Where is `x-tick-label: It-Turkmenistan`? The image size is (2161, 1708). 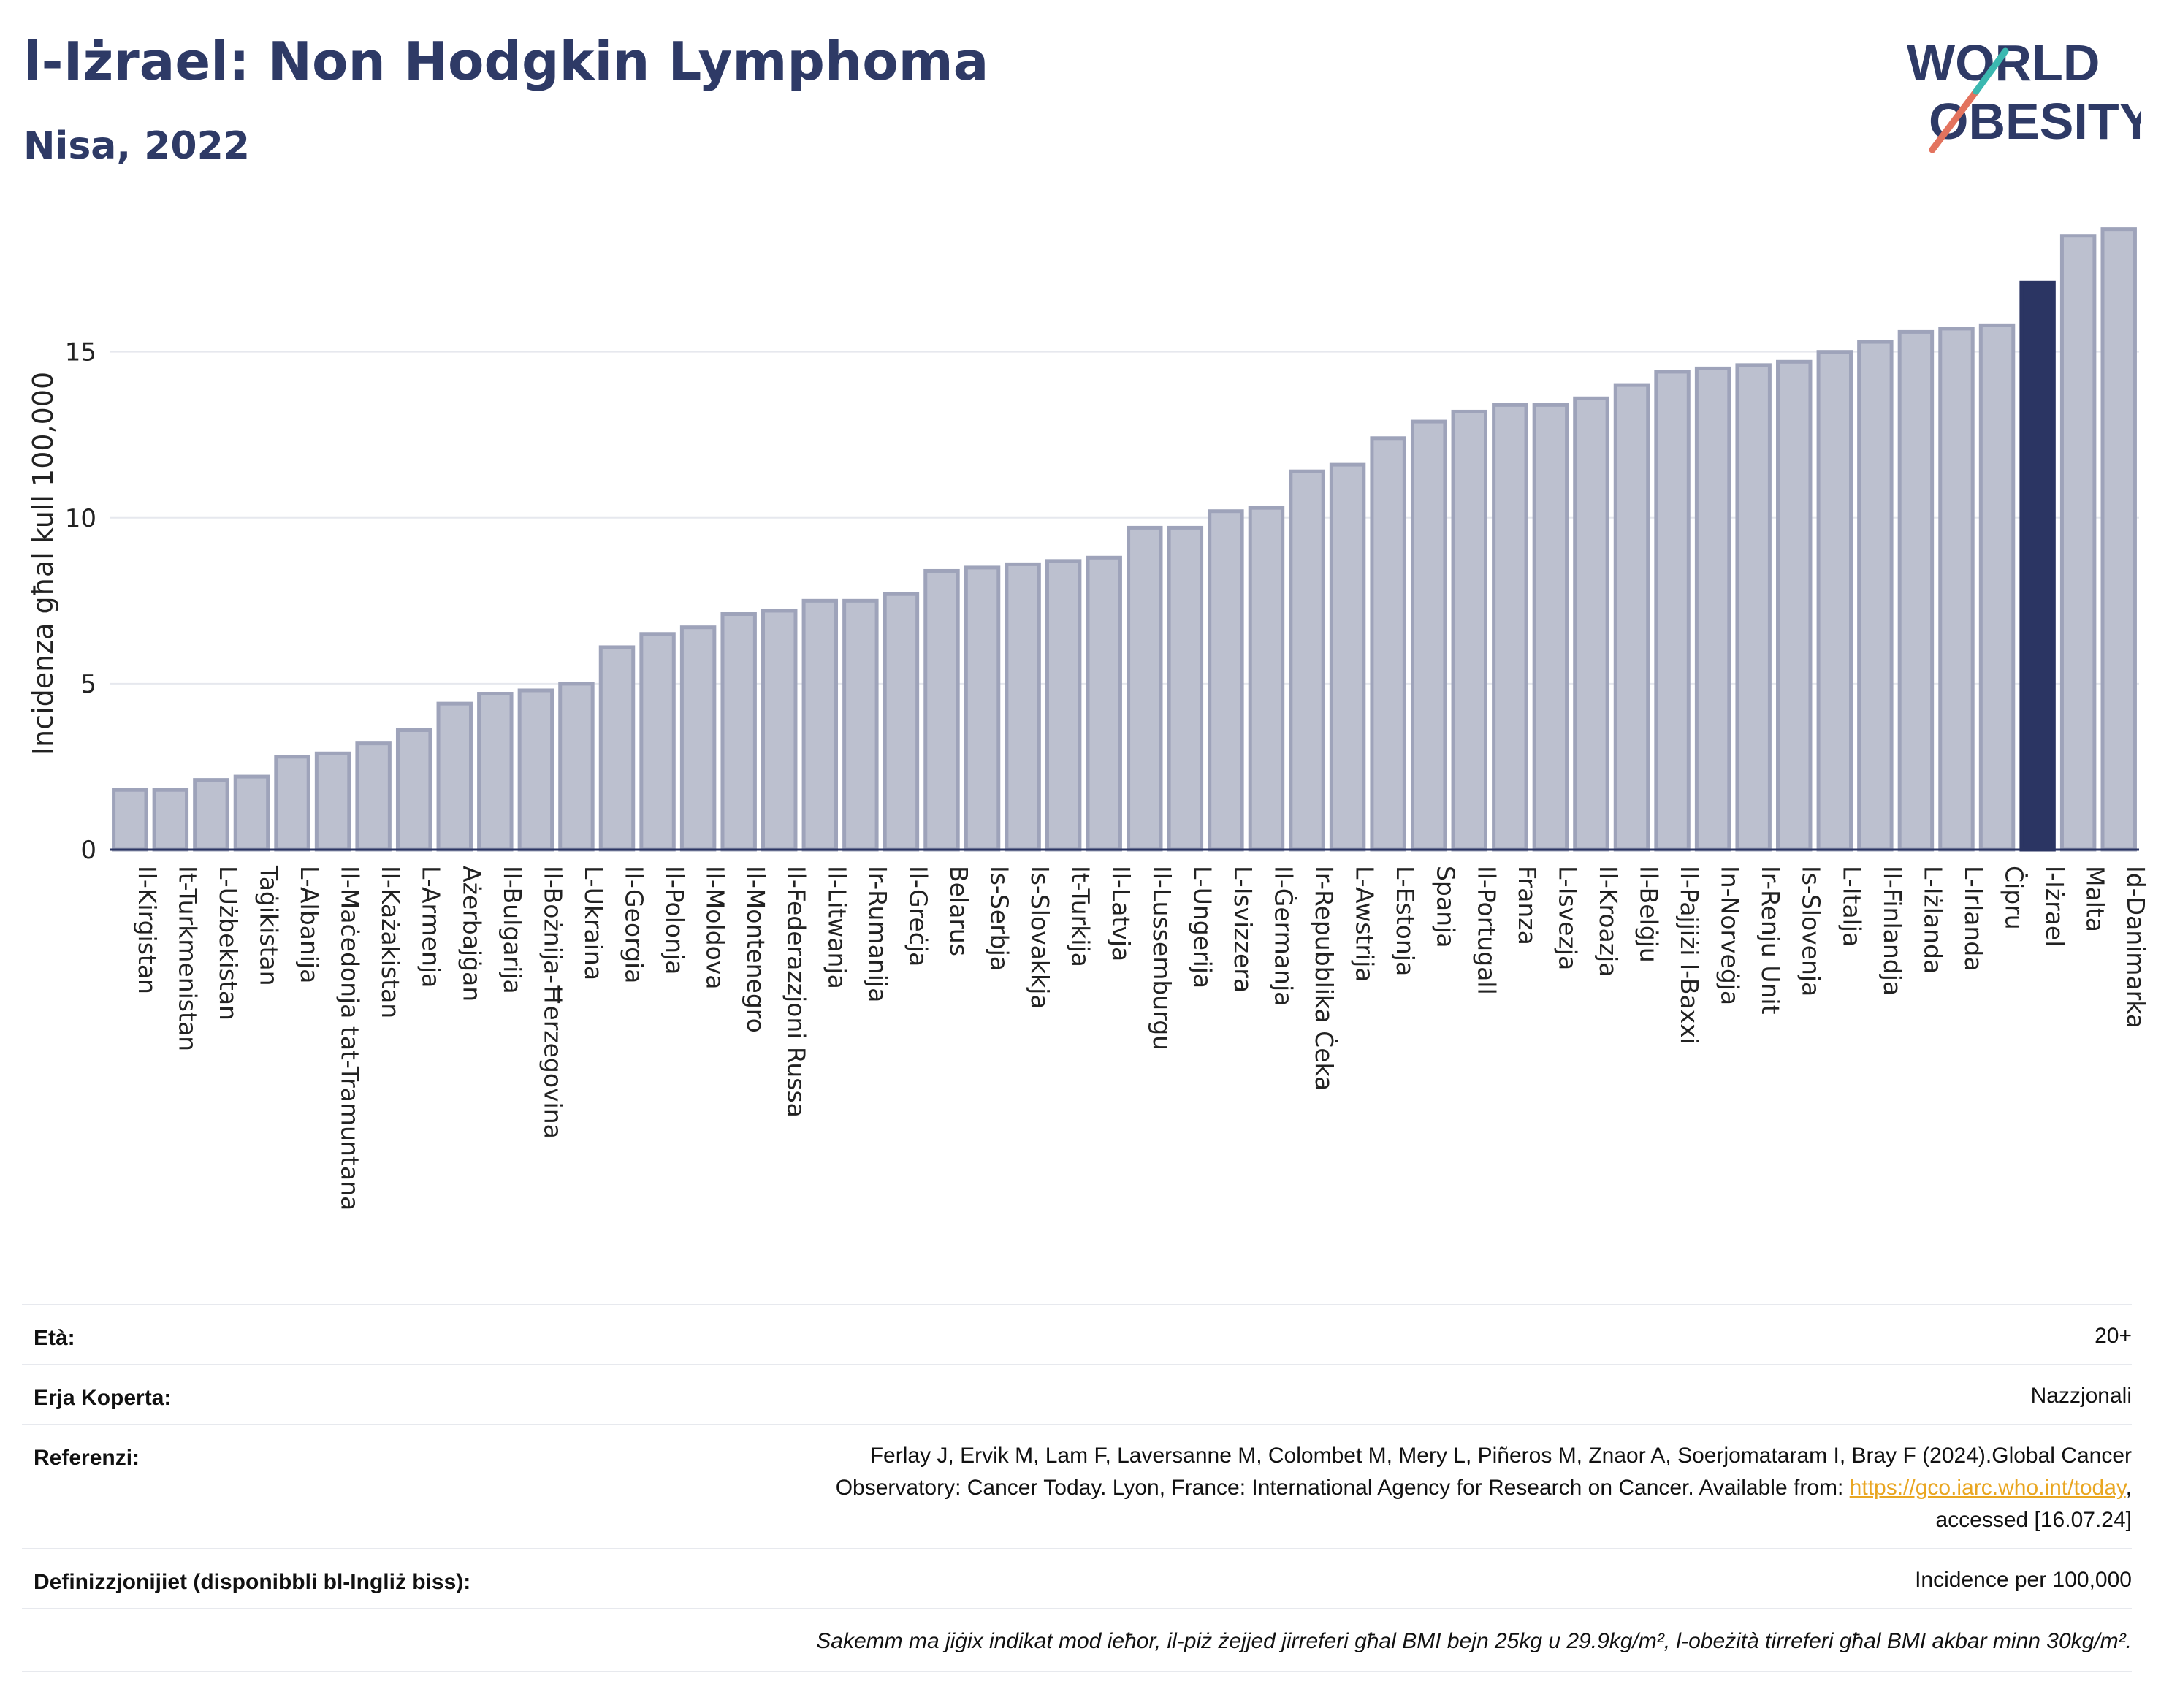
x-tick-label: It-Turkmenistan is located at coordinates (187, 959).